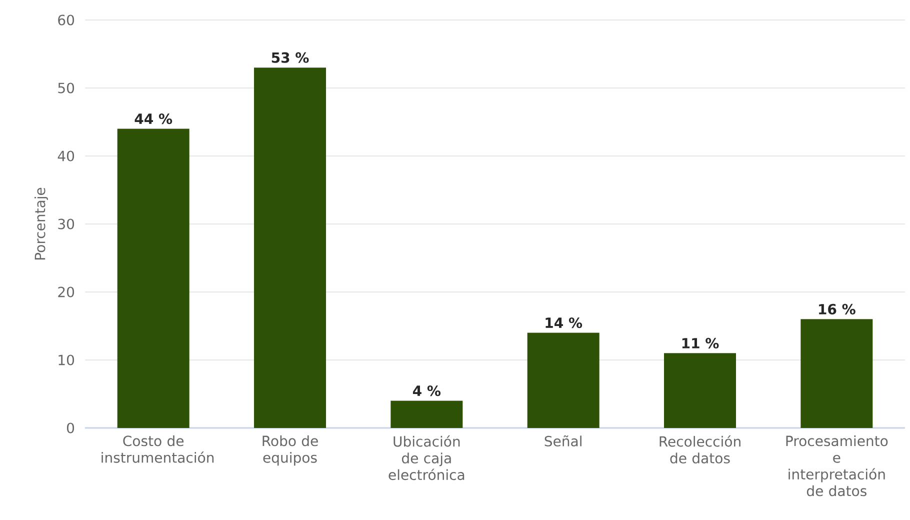 The height and width of the screenshot is (520, 910). I want to click on data-label: 44 %, so click(153, 118).